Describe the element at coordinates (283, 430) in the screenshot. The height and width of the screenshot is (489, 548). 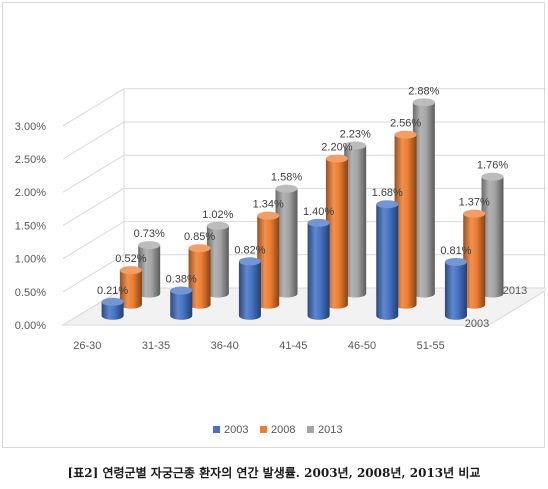
I see `legend-label: 2008` at that location.